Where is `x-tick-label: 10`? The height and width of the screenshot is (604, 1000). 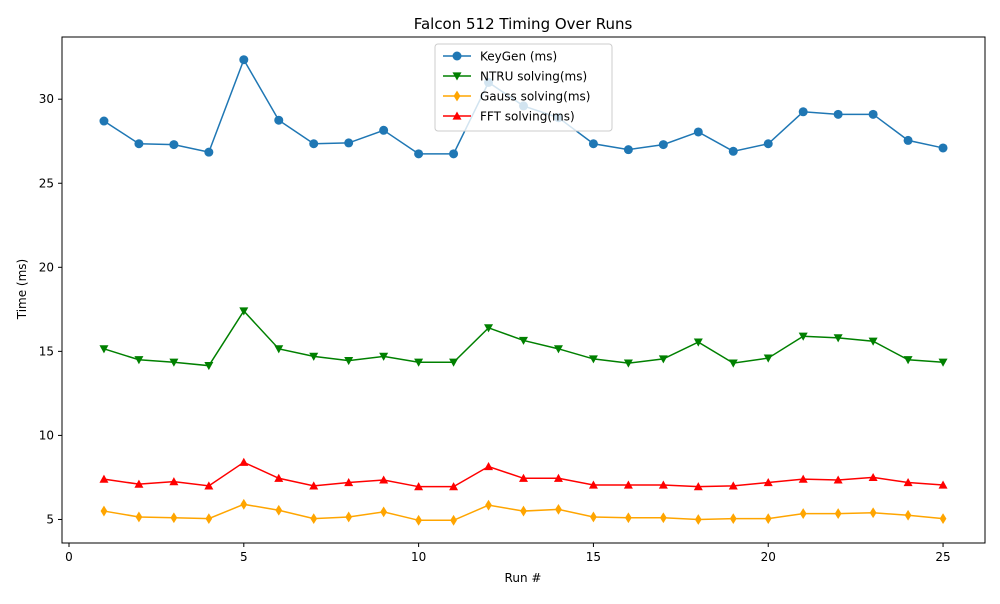 x-tick-label: 10 is located at coordinates (418, 557).